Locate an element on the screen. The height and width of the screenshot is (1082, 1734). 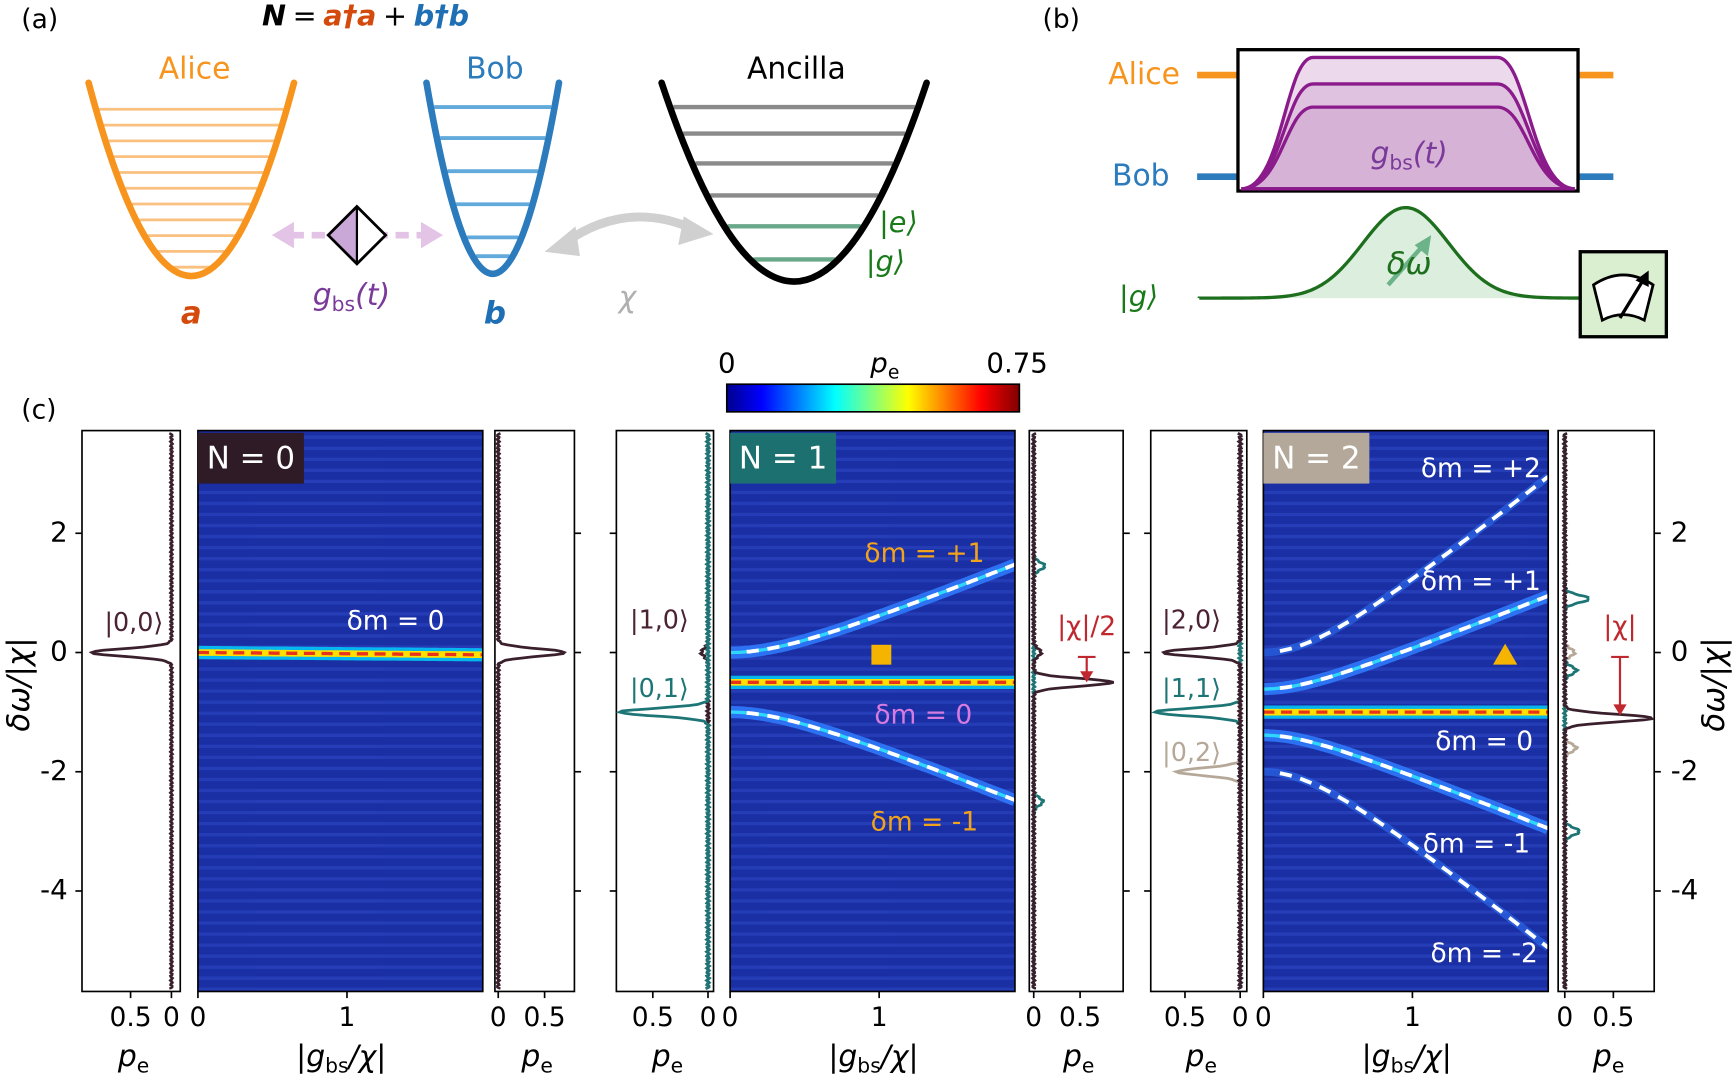
y-tick-label-part: -2 is located at coordinates (54, 770).